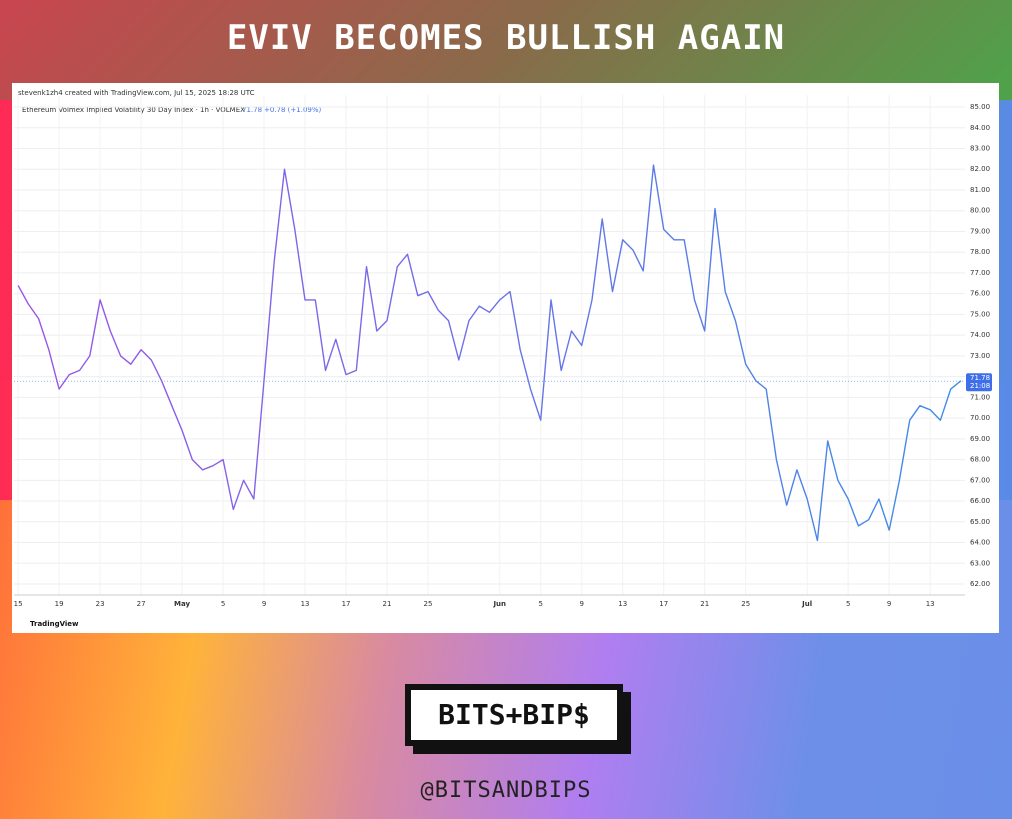  Describe the element at coordinates (506, 38) in the screenshot. I see `poster-title: EVIV BECOMES BULLISH AGAIN` at that location.